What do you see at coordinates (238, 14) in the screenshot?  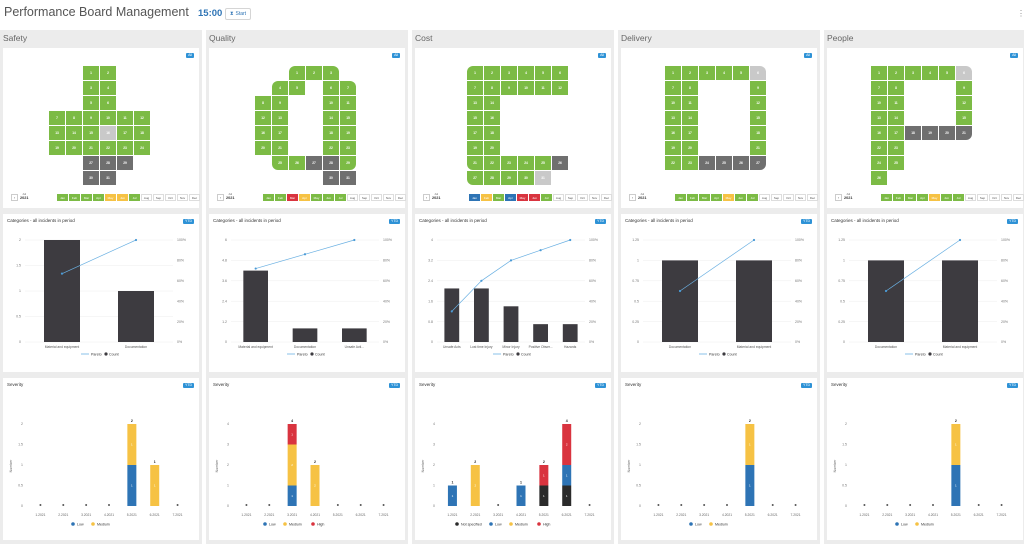 I see `start-button: ⧗ Start` at bounding box center [238, 14].